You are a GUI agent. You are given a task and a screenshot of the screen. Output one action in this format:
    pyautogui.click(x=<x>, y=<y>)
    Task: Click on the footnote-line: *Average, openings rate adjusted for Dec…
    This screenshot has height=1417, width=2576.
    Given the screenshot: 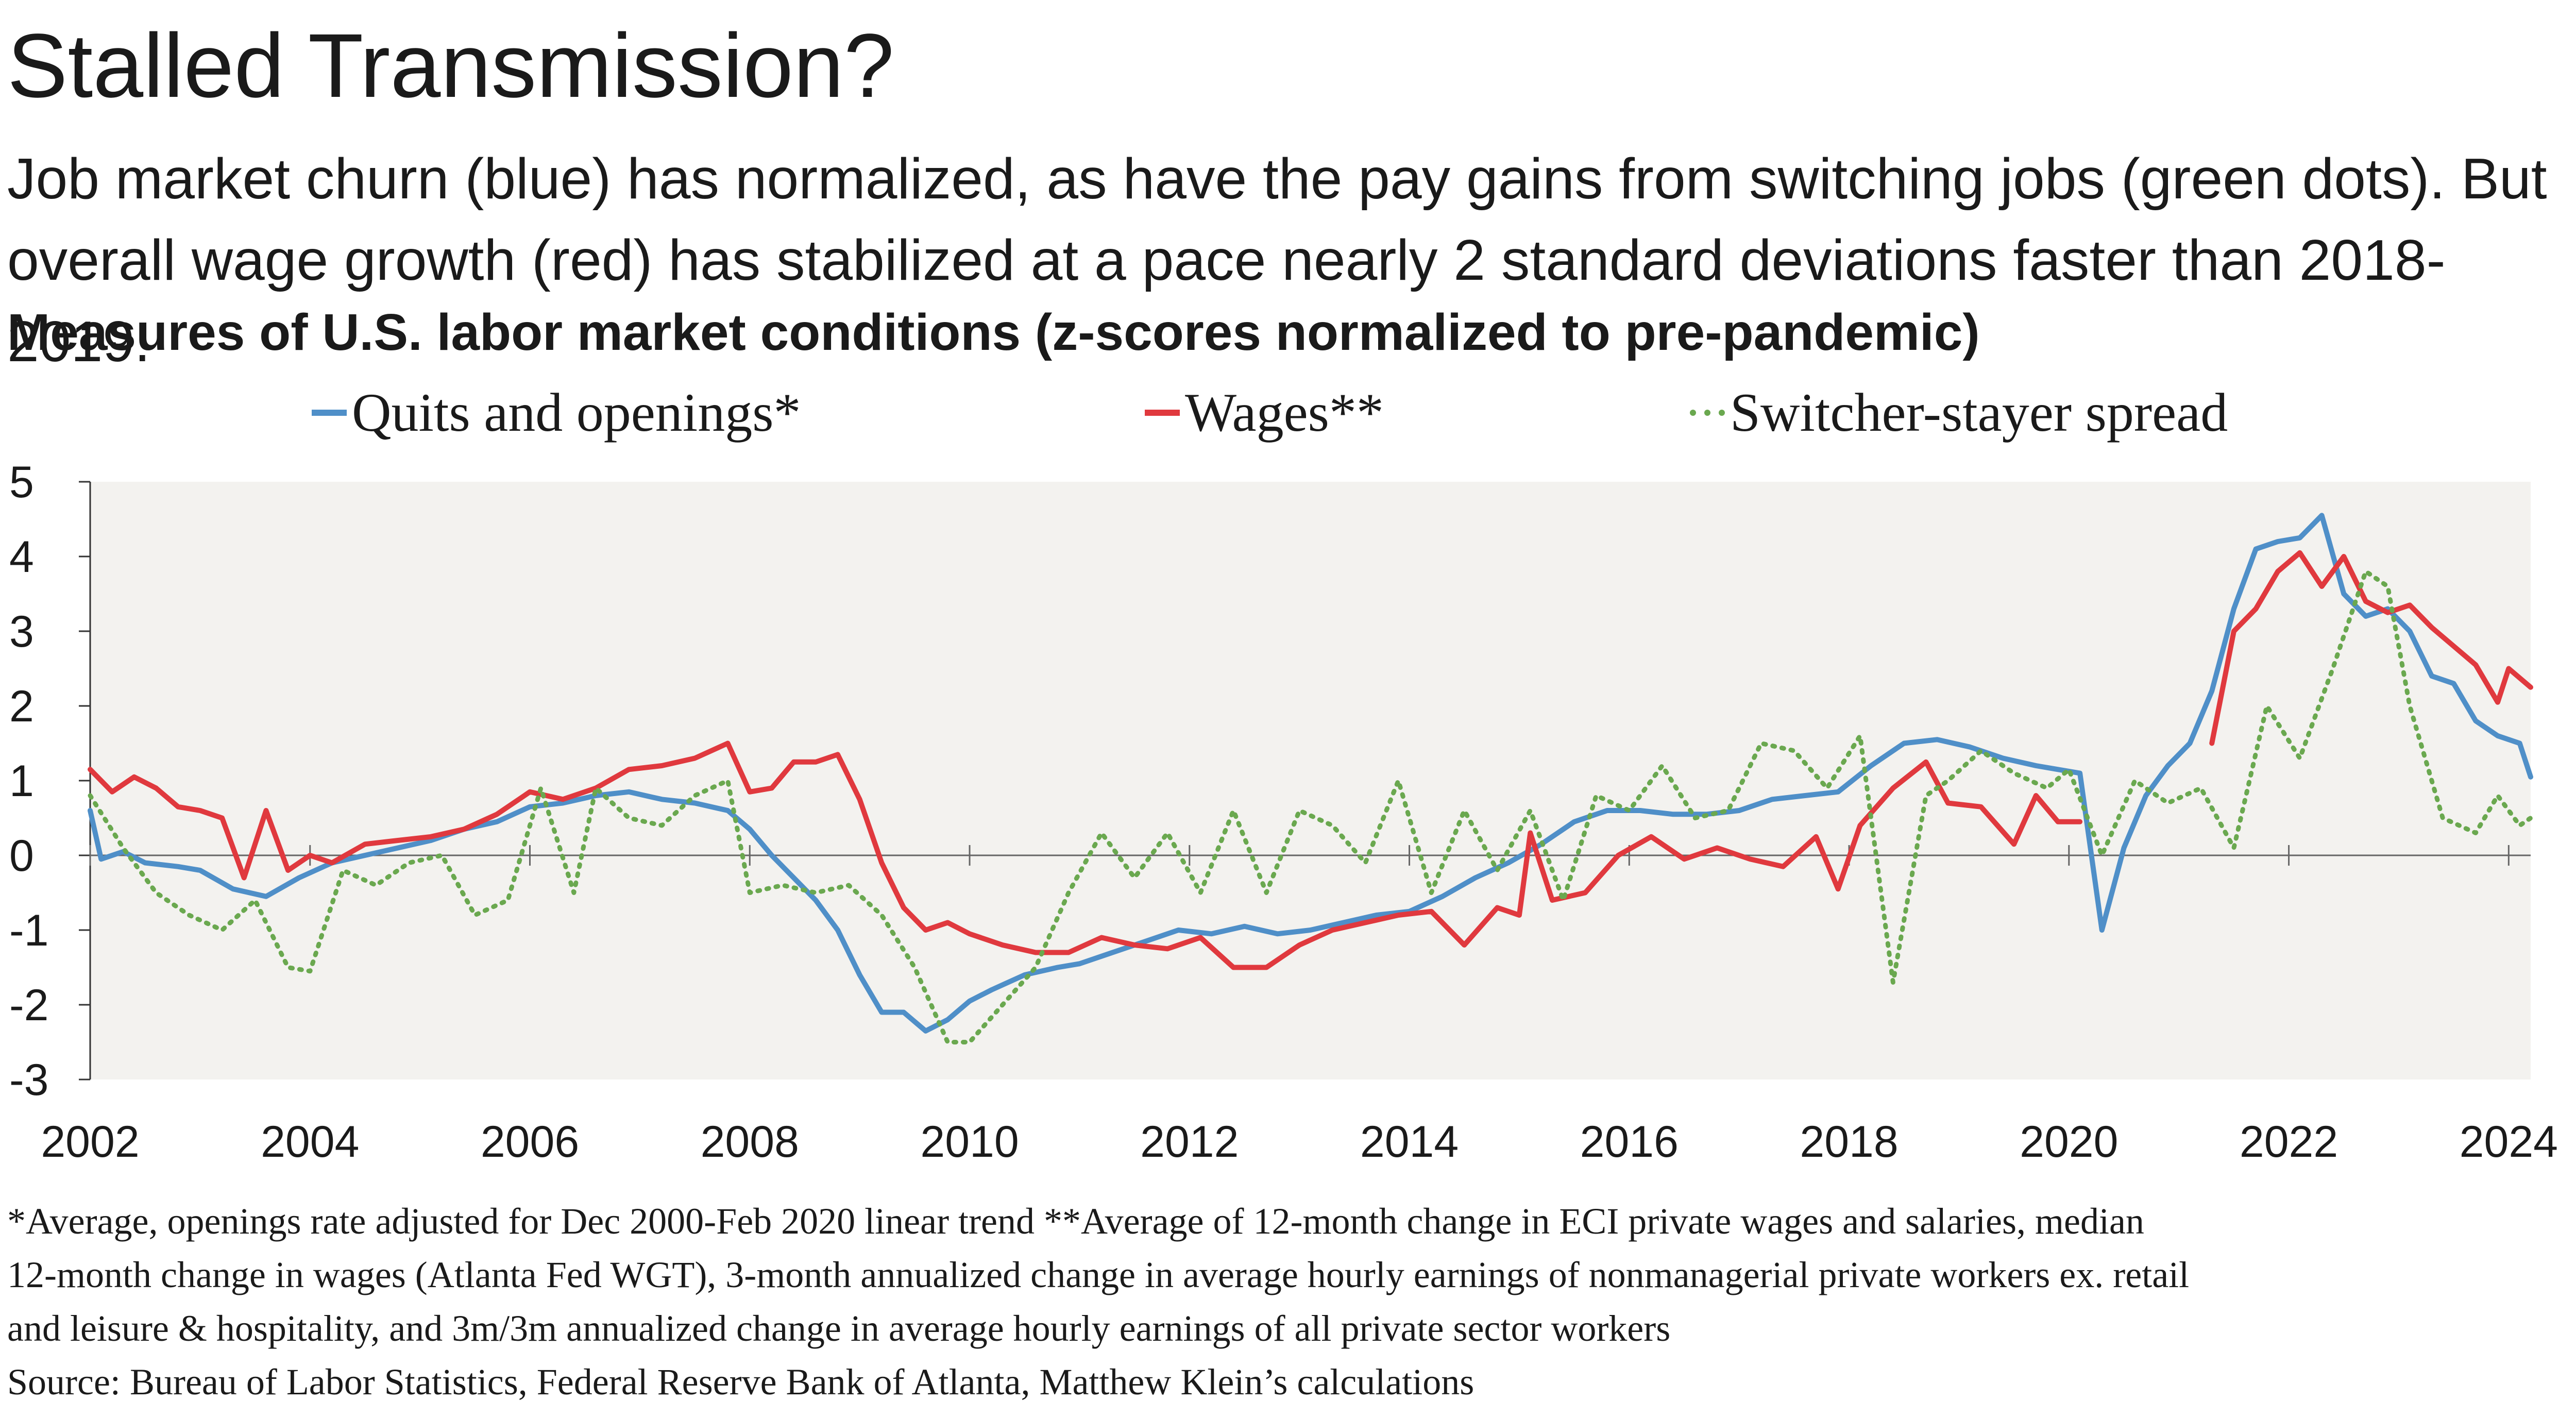 What is the action you would take?
    pyautogui.click(x=1075, y=1222)
    